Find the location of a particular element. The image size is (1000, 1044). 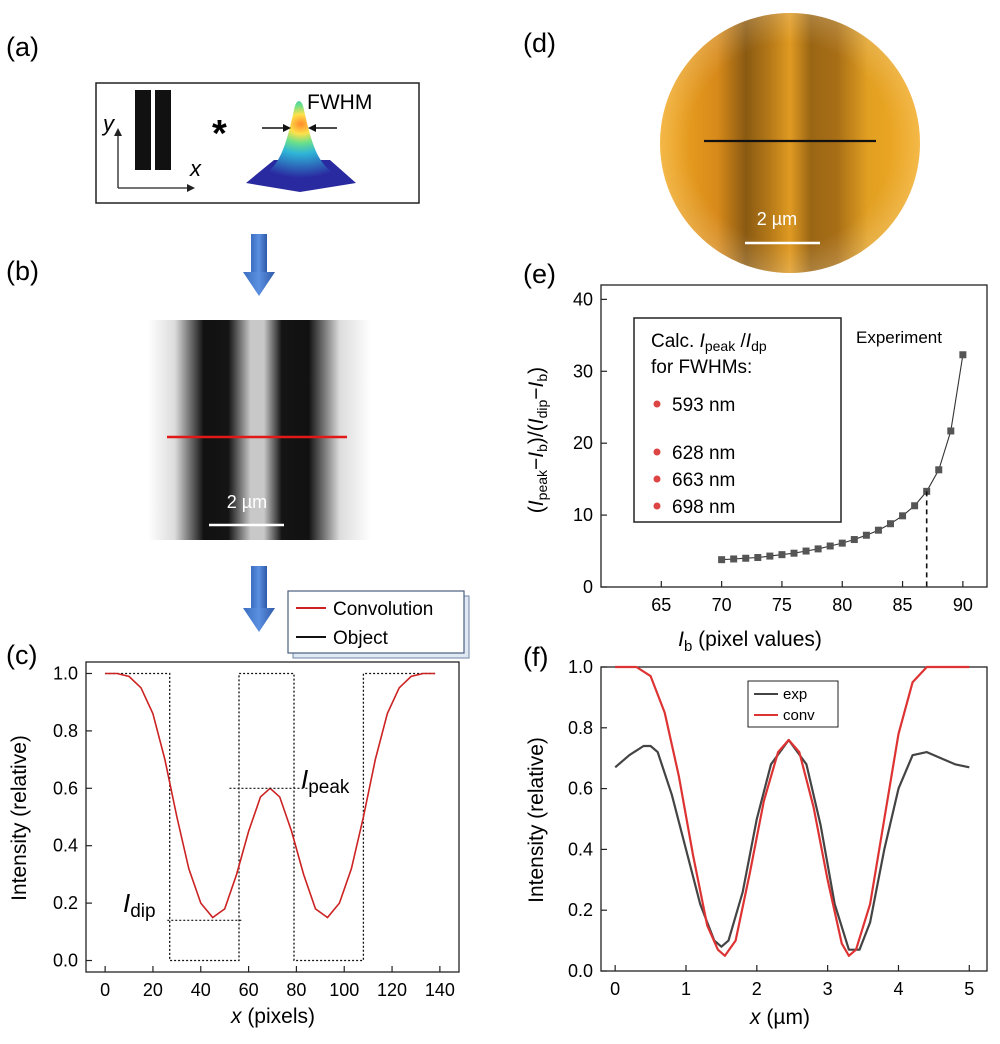

chart-f-legend-box is located at coordinates (793, 704).